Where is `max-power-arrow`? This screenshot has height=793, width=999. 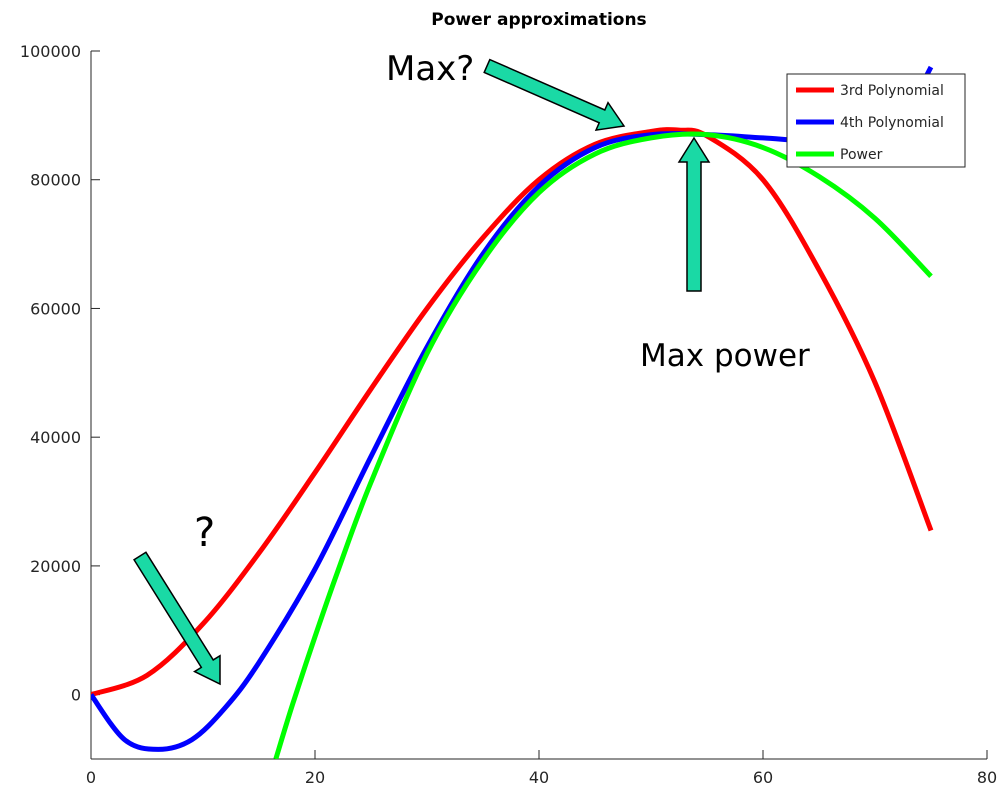 max-power-arrow is located at coordinates (694, 214).